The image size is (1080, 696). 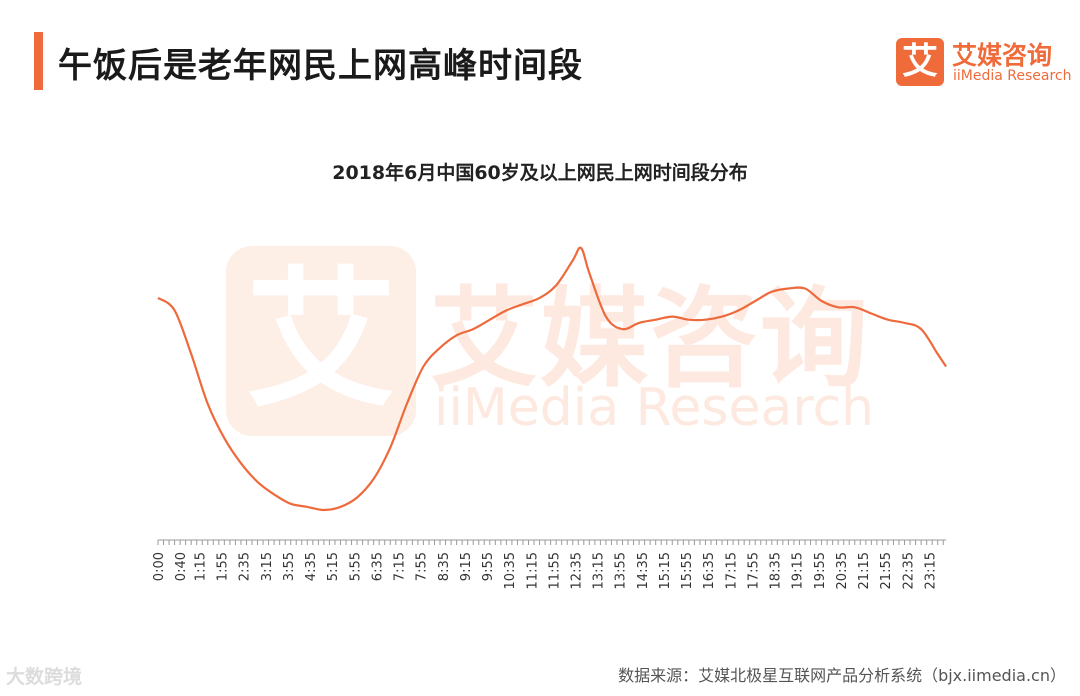 What do you see at coordinates (181, 566) in the screenshot?
I see `x-tick-label: 0:40` at bounding box center [181, 566].